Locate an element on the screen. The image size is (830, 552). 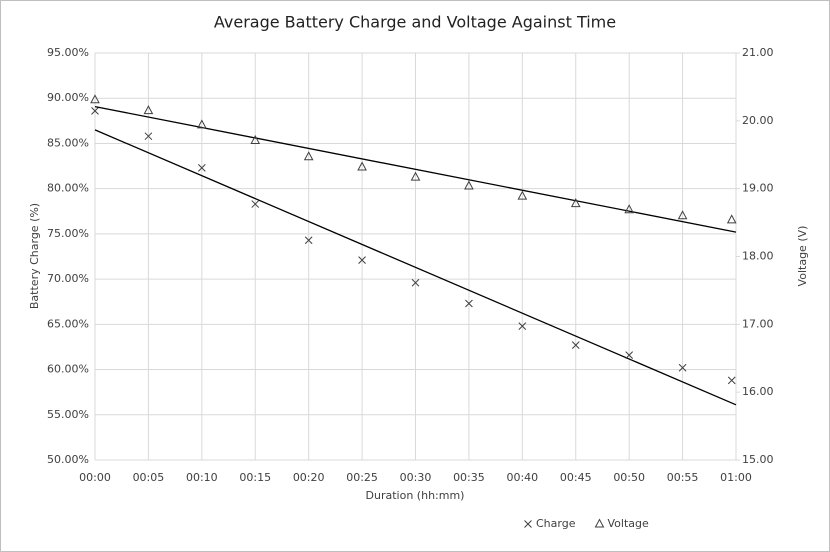
y-tick-label: 50.00% is located at coordinates (68, 459).